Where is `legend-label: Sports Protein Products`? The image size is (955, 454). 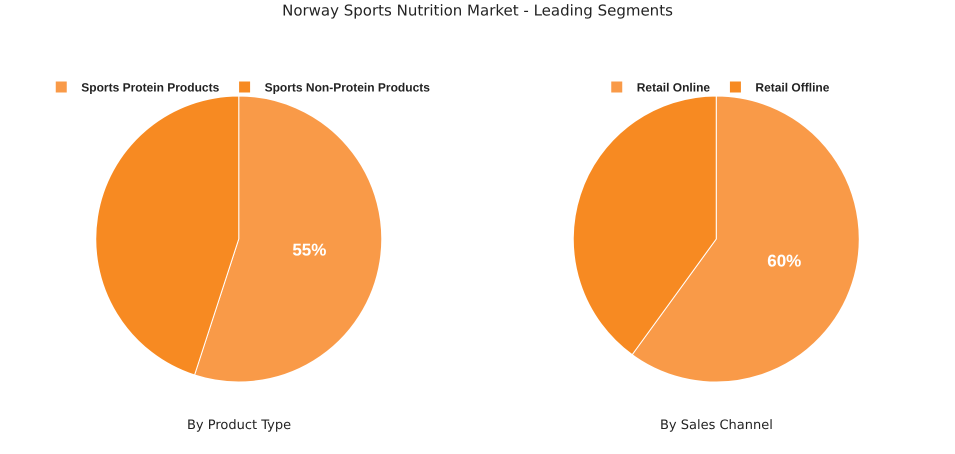
legend-label: Sports Protein Products is located at coordinates (150, 87).